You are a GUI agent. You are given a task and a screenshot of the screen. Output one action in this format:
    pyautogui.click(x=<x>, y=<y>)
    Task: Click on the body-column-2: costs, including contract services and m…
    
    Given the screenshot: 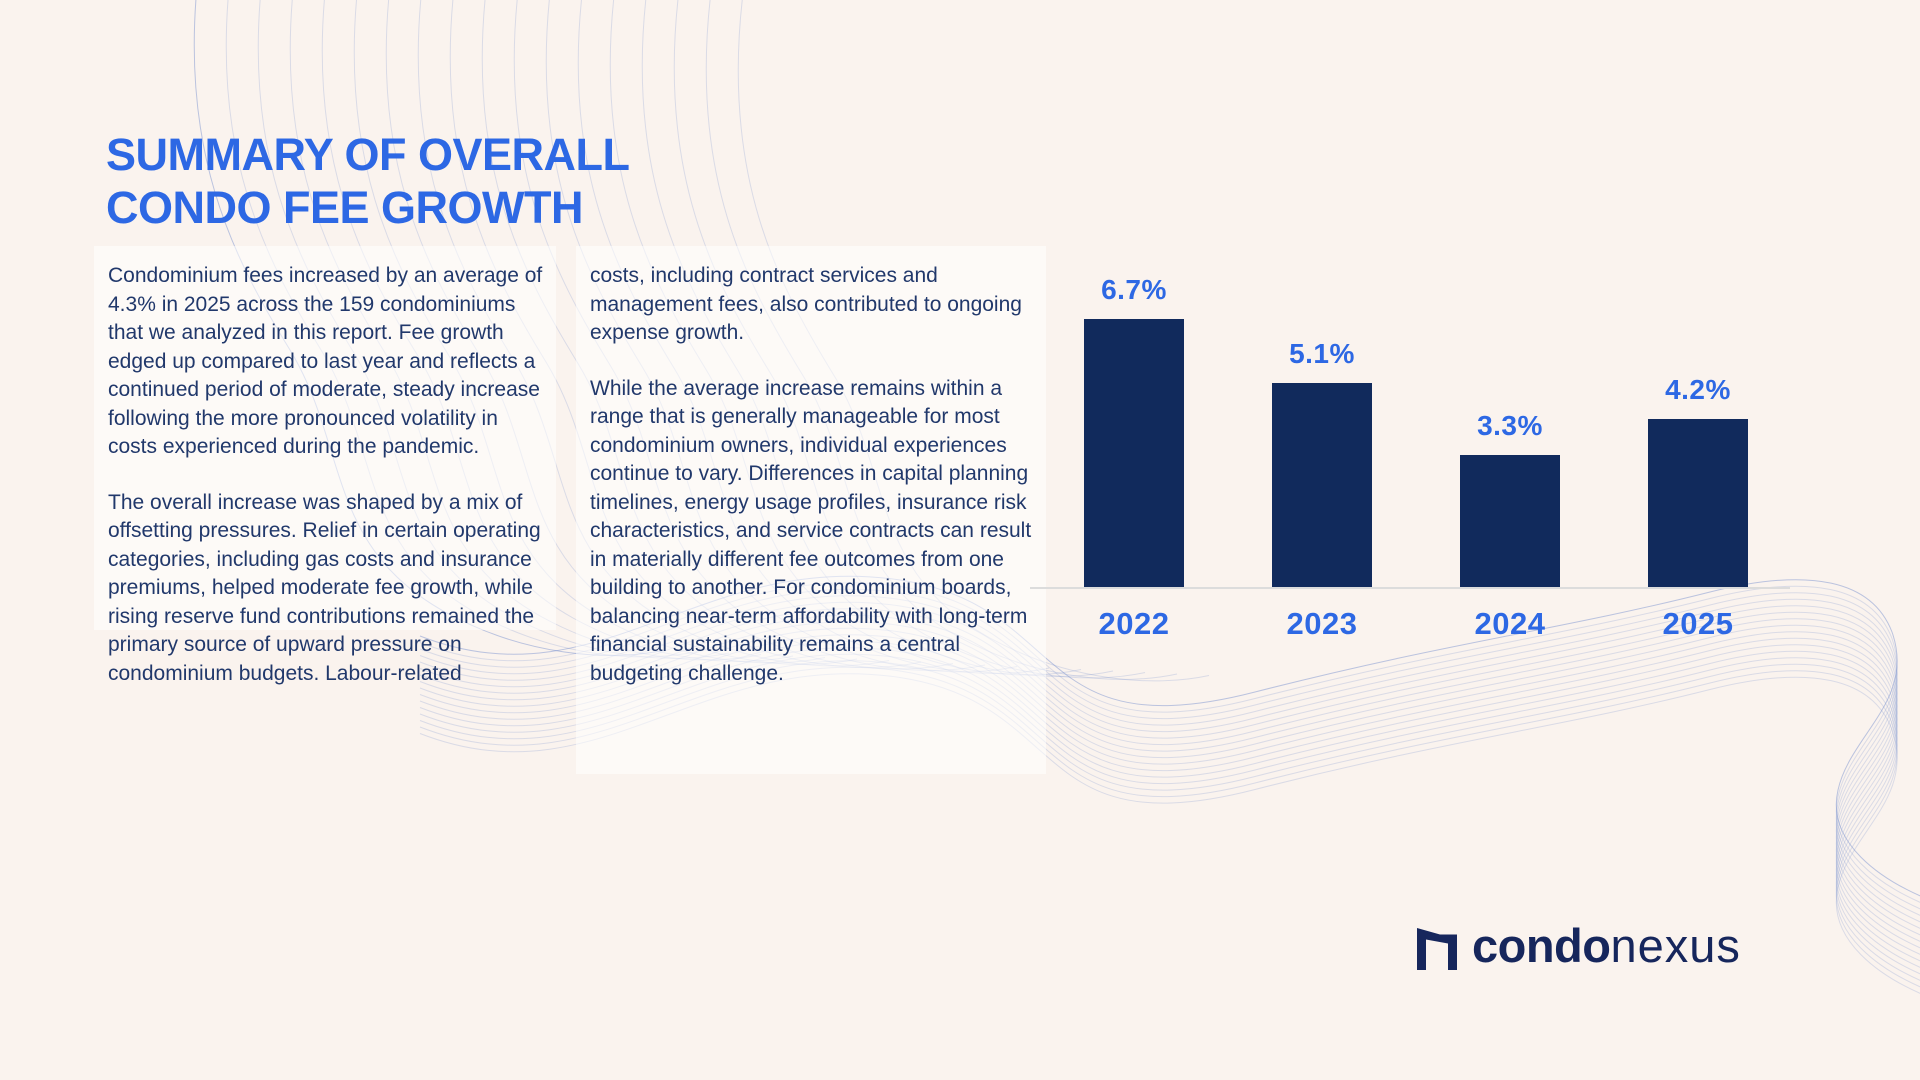 What is the action you would take?
    pyautogui.click(x=814, y=475)
    